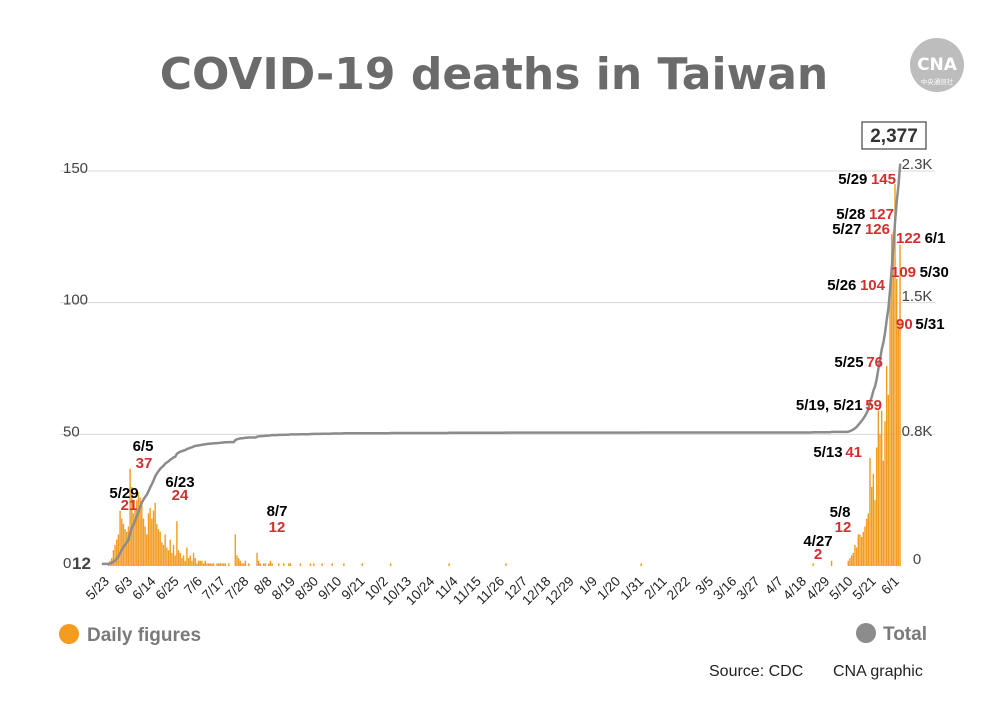  I want to click on annotation-date: 6/5, so click(143, 446).